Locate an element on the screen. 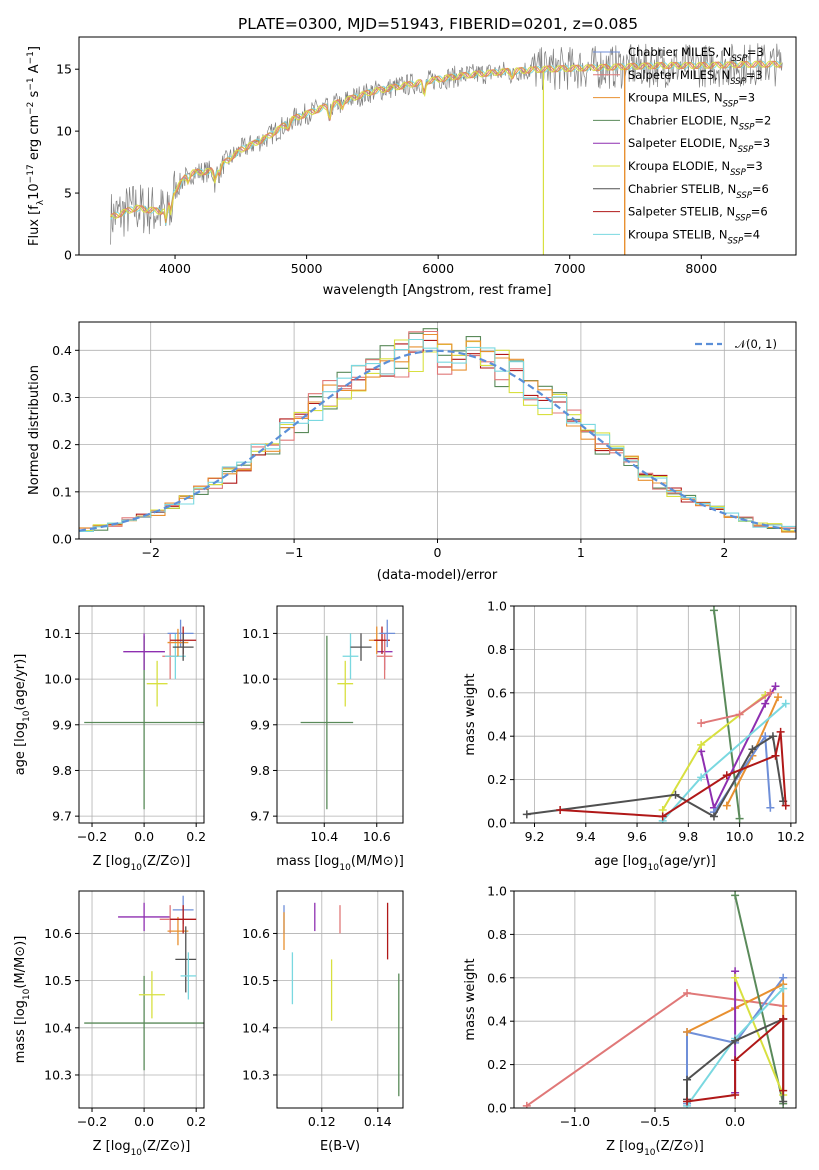 This screenshot has width=819, height=1170. x-tick-label: 4000 is located at coordinates (175, 268).